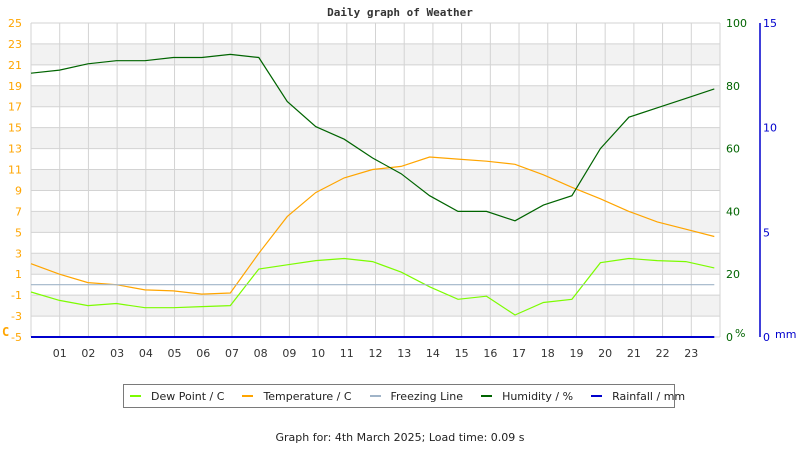  Describe the element at coordinates (605, 353) in the screenshot. I see `x-tick-label: 20` at that location.